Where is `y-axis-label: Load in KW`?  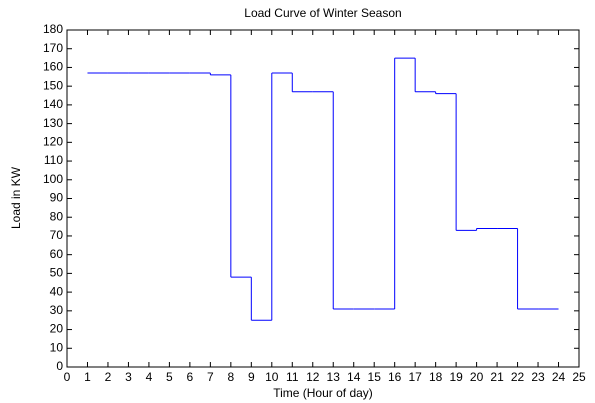 y-axis-label: Load in KW is located at coordinates (16, 197).